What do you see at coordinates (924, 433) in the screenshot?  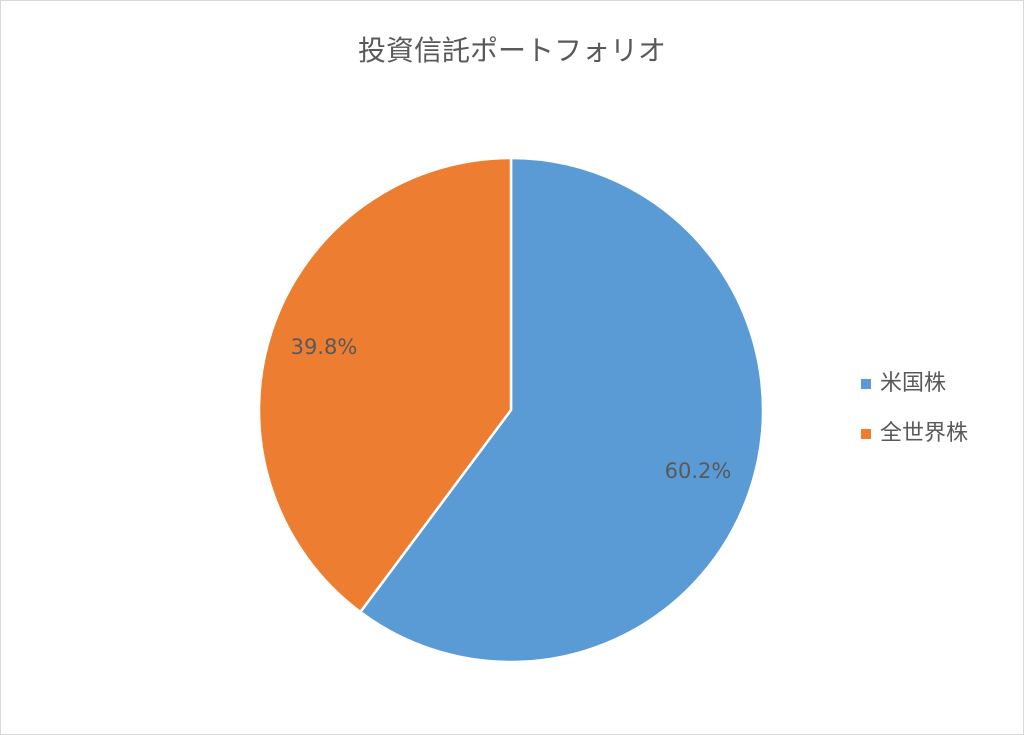 I see `legend-label: 全世界株` at bounding box center [924, 433].